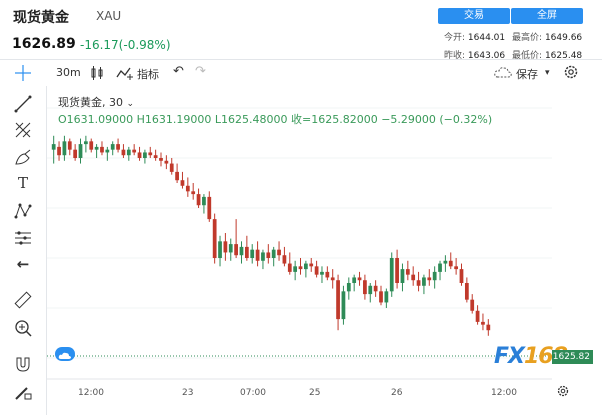 The image size is (602, 415). What do you see at coordinates (23, 130) in the screenshot?
I see `fib-icon` at bounding box center [23, 130].